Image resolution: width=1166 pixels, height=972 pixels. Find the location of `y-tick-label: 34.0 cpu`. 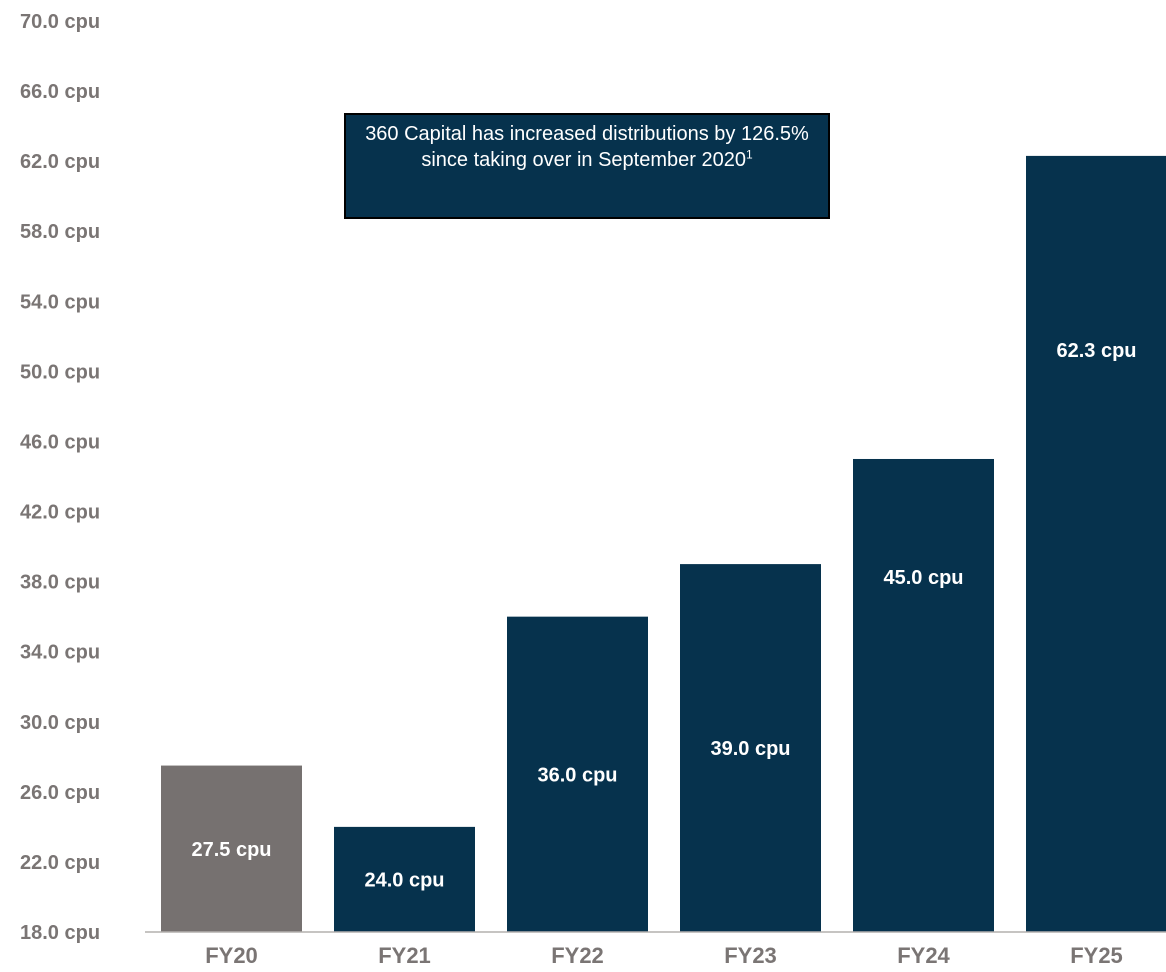

y-tick-label: 34.0 cpu is located at coordinates (60, 653).